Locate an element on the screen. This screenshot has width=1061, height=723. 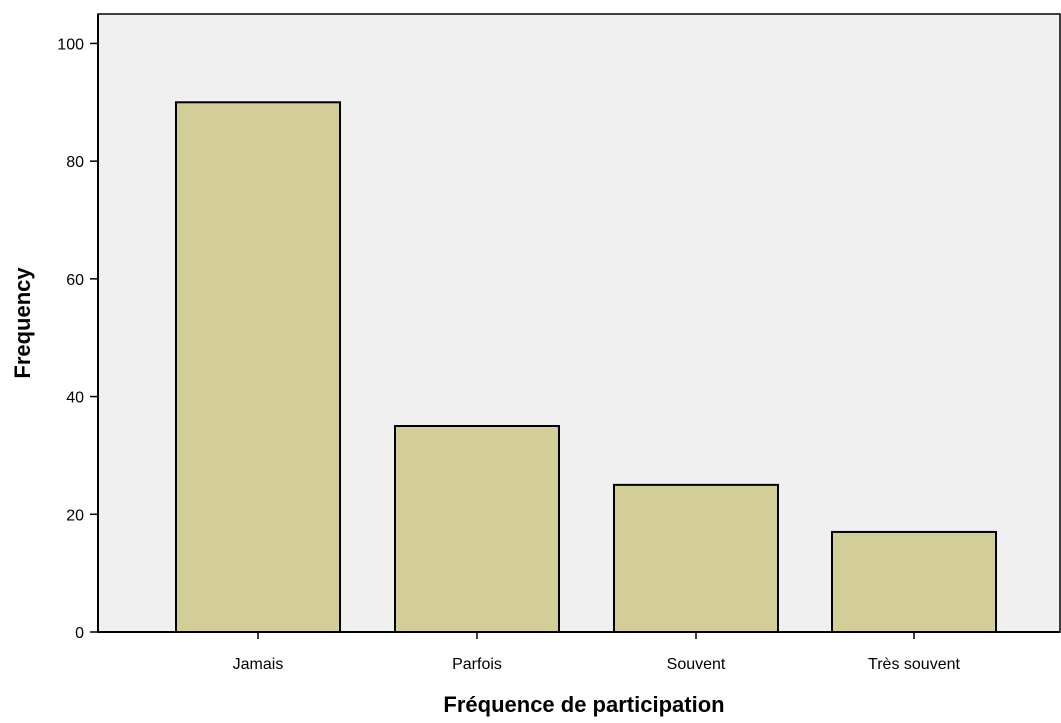
y-tick-label: 80 is located at coordinates (75, 162).